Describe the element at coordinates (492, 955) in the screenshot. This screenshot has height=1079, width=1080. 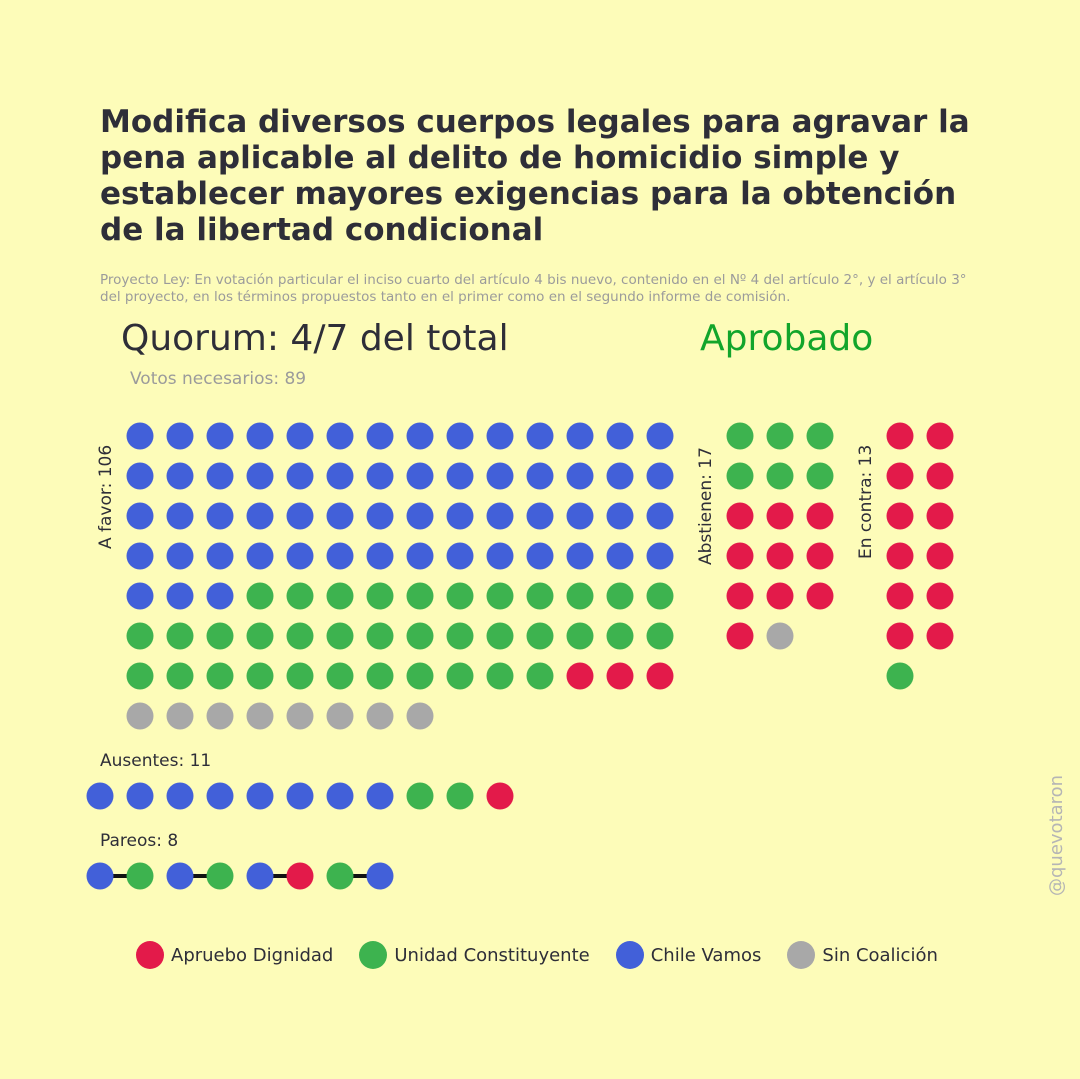
I see `legend-label: Unidad Constituyente` at that location.